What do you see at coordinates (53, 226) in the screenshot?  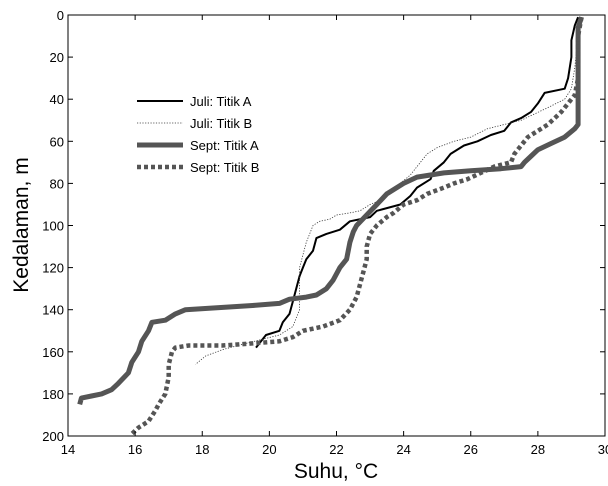 I see `y-tick-label: 100` at bounding box center [53, 226].